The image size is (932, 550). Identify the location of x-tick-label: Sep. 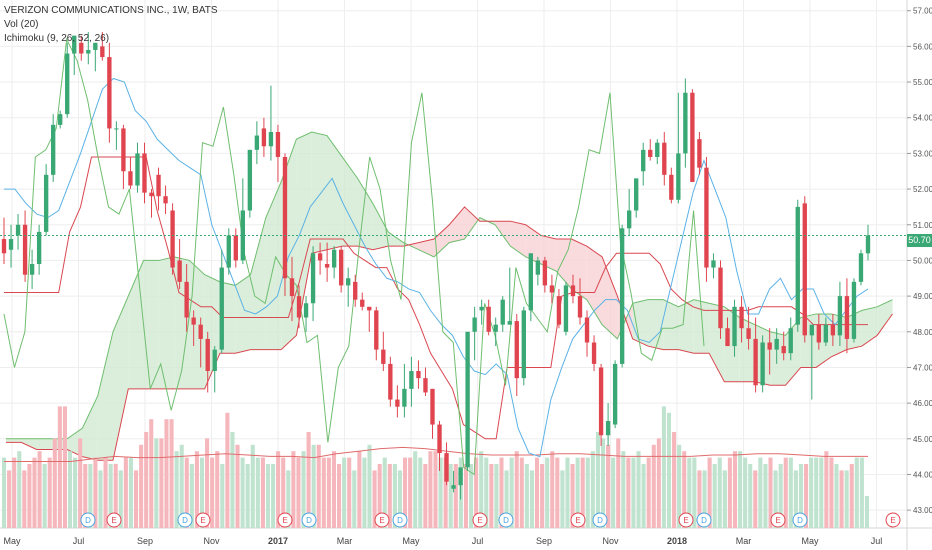
(544, 541).